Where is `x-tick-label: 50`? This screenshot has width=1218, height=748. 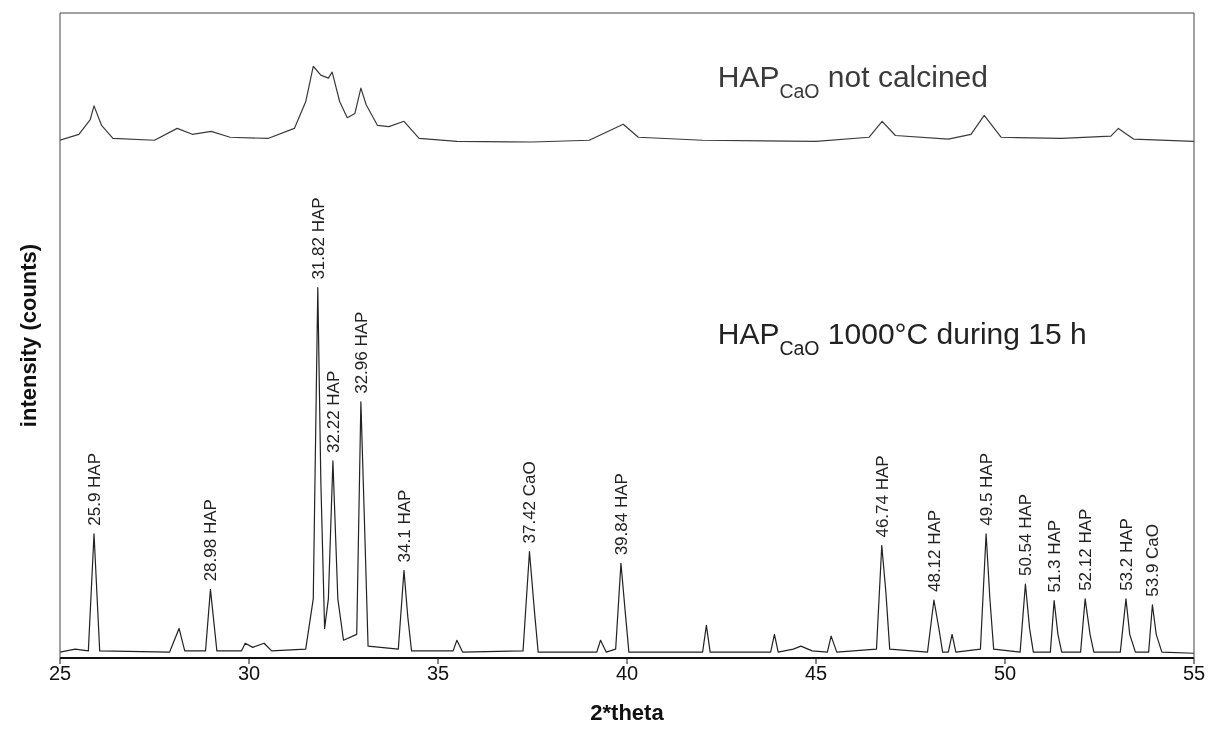
x-tick-label: 50 is located at coordinates (1005, 673).